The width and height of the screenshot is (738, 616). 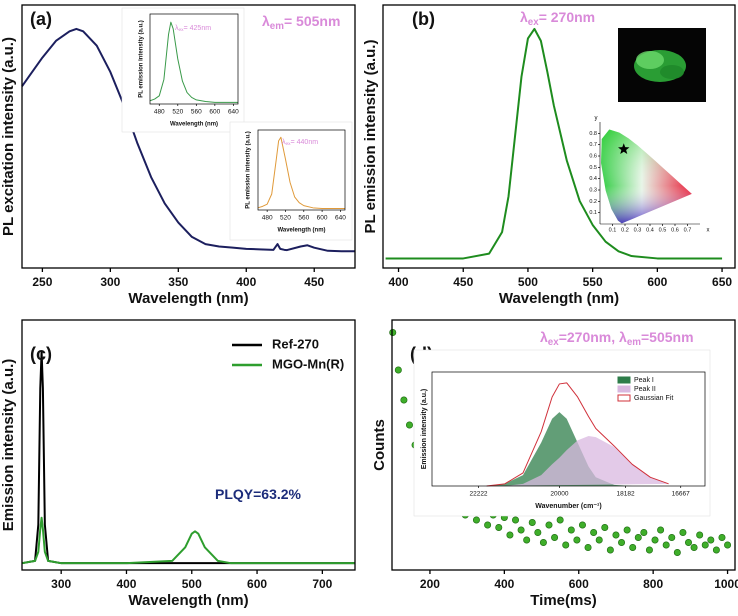 What do you see at coordinates (596, 119) in the screenshot?
I see `y-axis-label: y` at bounding box center [596, 119].